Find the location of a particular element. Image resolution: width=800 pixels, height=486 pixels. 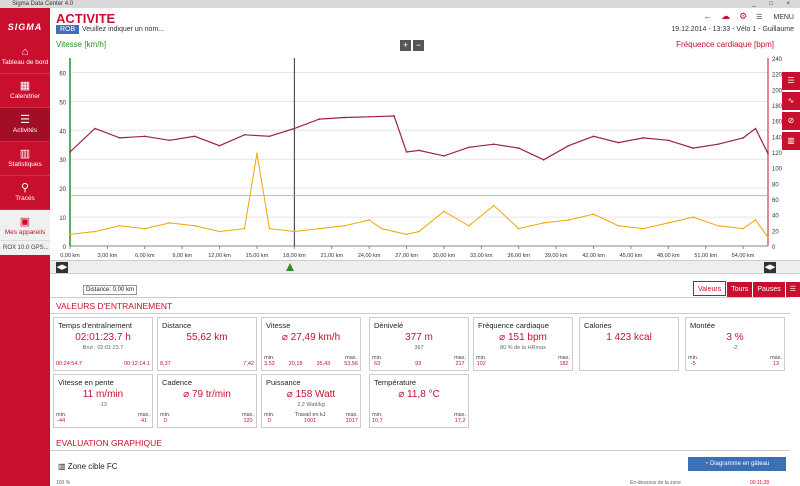

range-slider: ◀▶ ◀▶ is located at coordinates (425, 267).